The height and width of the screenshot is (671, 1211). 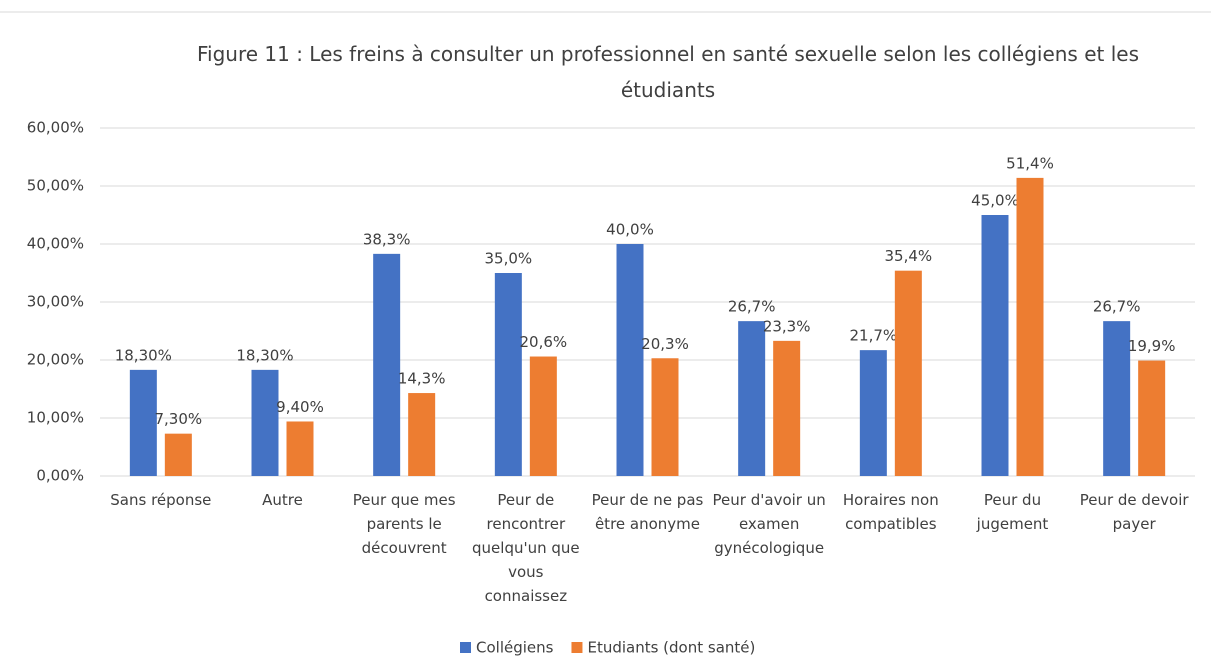 I want to click on value-label: 51,4%, so click(x=1030, y=163).